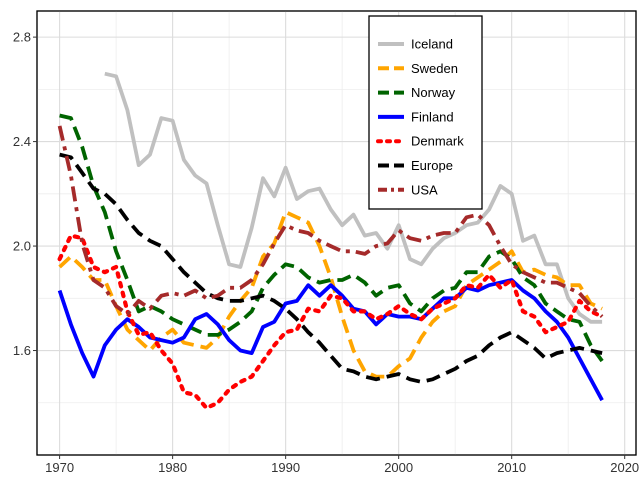 This screenshot has width=640, height=477. Describe the element at coordinates (432, 44) in the screenshot. I see `legend-label-iceland: Iceland` at that location.